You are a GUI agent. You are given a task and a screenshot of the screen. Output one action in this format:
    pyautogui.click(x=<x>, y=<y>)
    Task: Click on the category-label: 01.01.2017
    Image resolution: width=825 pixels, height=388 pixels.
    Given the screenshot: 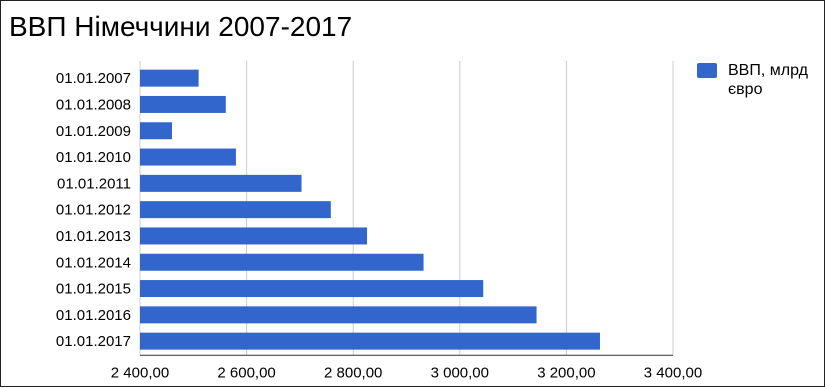 What is the action you would take?
    pyautogui.click(x=93, y=341)
    